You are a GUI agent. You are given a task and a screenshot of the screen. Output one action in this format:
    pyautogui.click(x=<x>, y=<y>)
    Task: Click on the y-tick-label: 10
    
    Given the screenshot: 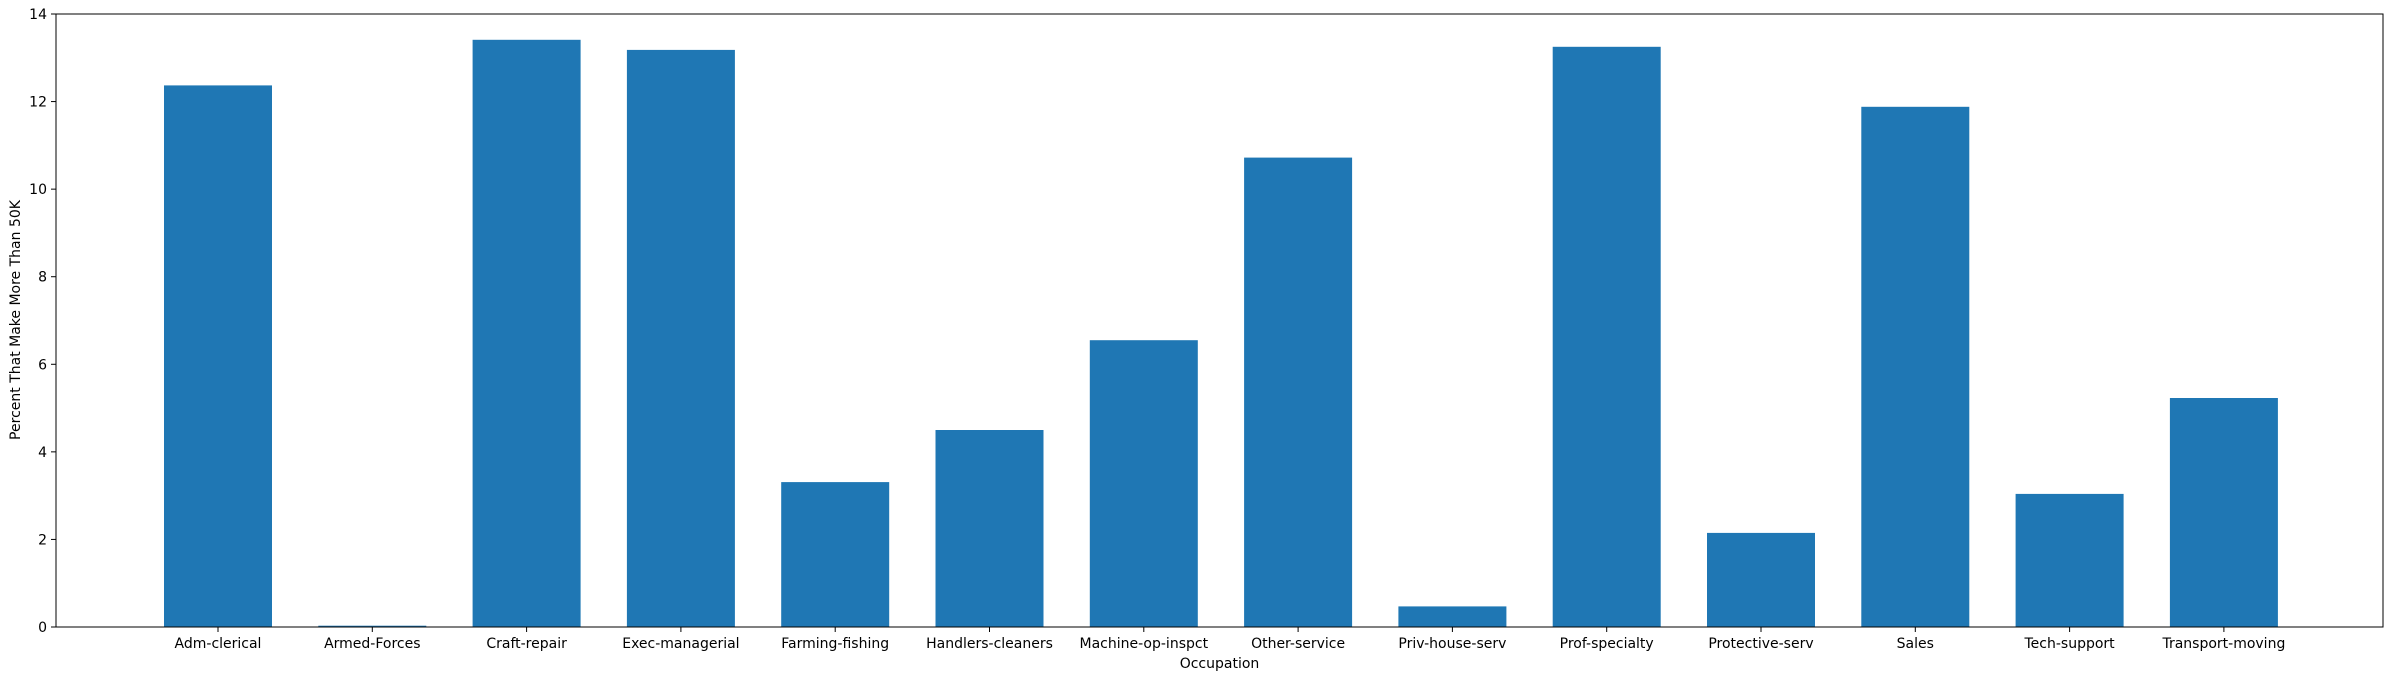 What is the action you would take?
    pyautogui.click(x=38, y=190)
    